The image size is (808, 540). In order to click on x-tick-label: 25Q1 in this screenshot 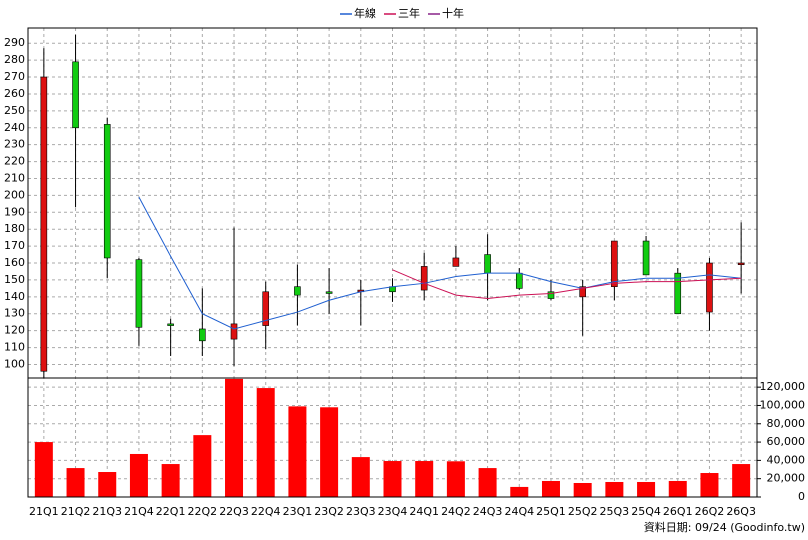, I will do `click(551, 511)`.